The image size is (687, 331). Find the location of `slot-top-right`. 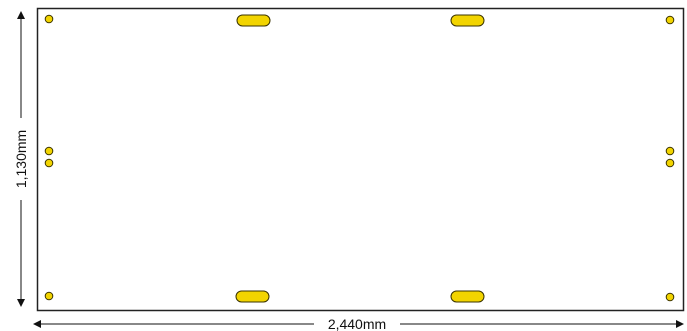

slot-top-right is located at coordinates (467, 20).